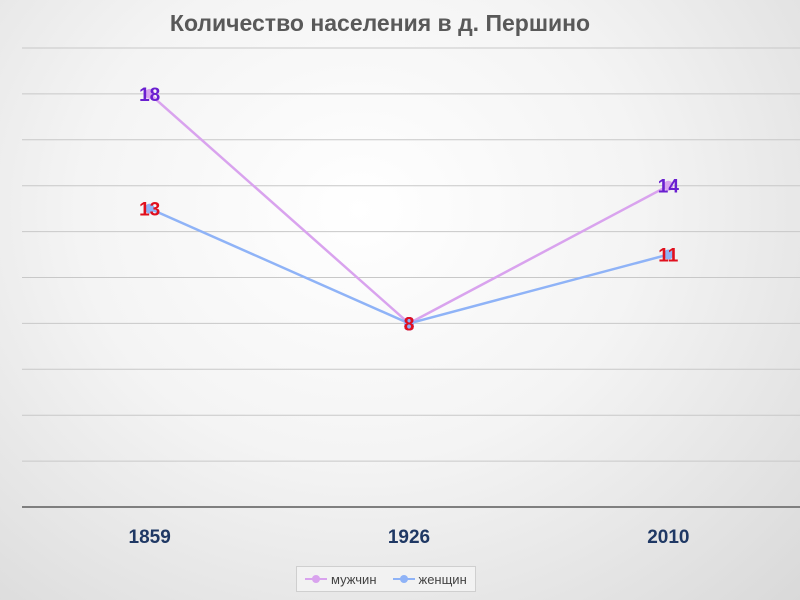  I want to click on chart-title: Количество населения в д. Першино, so click(380, 23).